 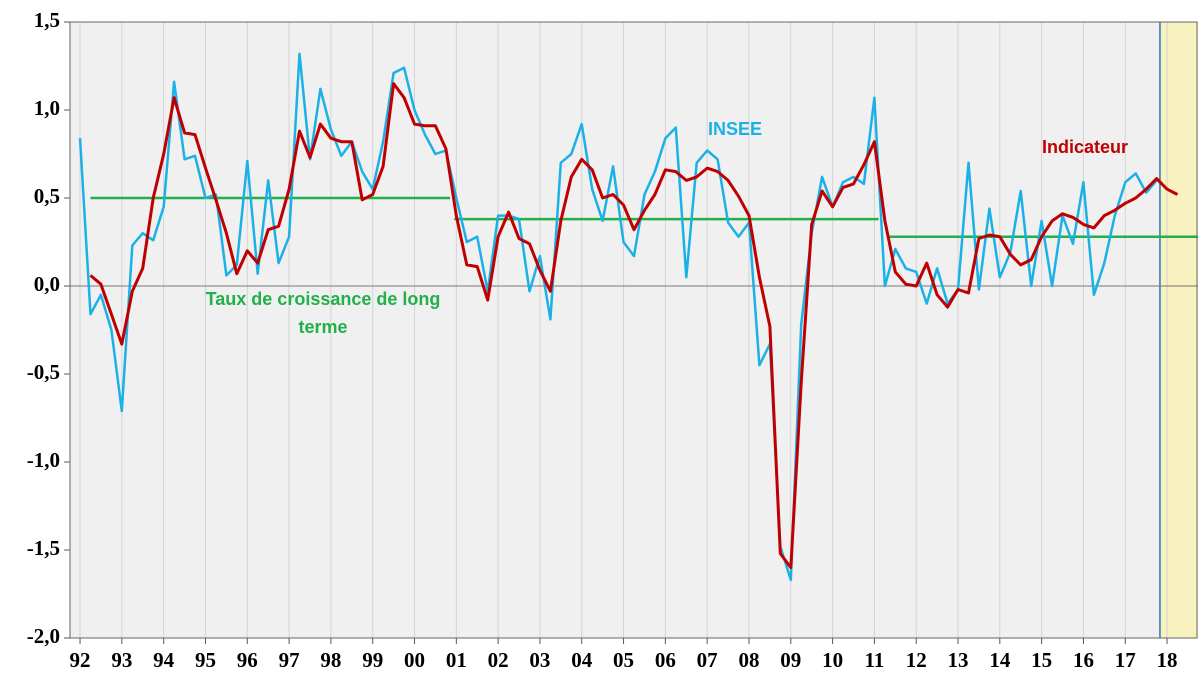 What do you see at coordinates (43, 372) in the screenshot?
I see `y-tick-label: -0,5` at bounding box center [43, 372].